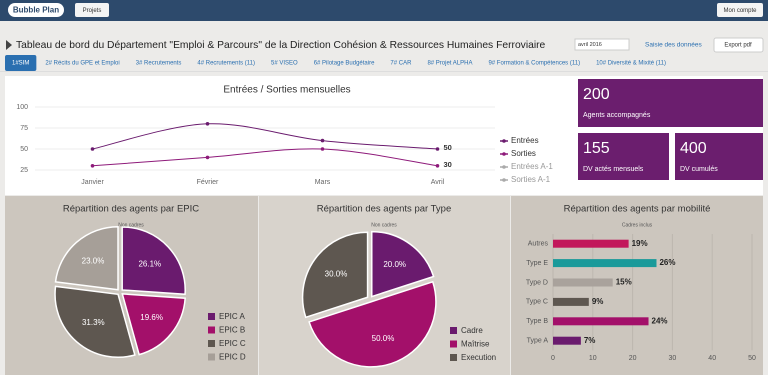 The image size is (768, 375). What do you see at coordinates (699, 169) in the screenshot?
I see `kpi-label: DV cumulés` at bounding box center [699, 169].